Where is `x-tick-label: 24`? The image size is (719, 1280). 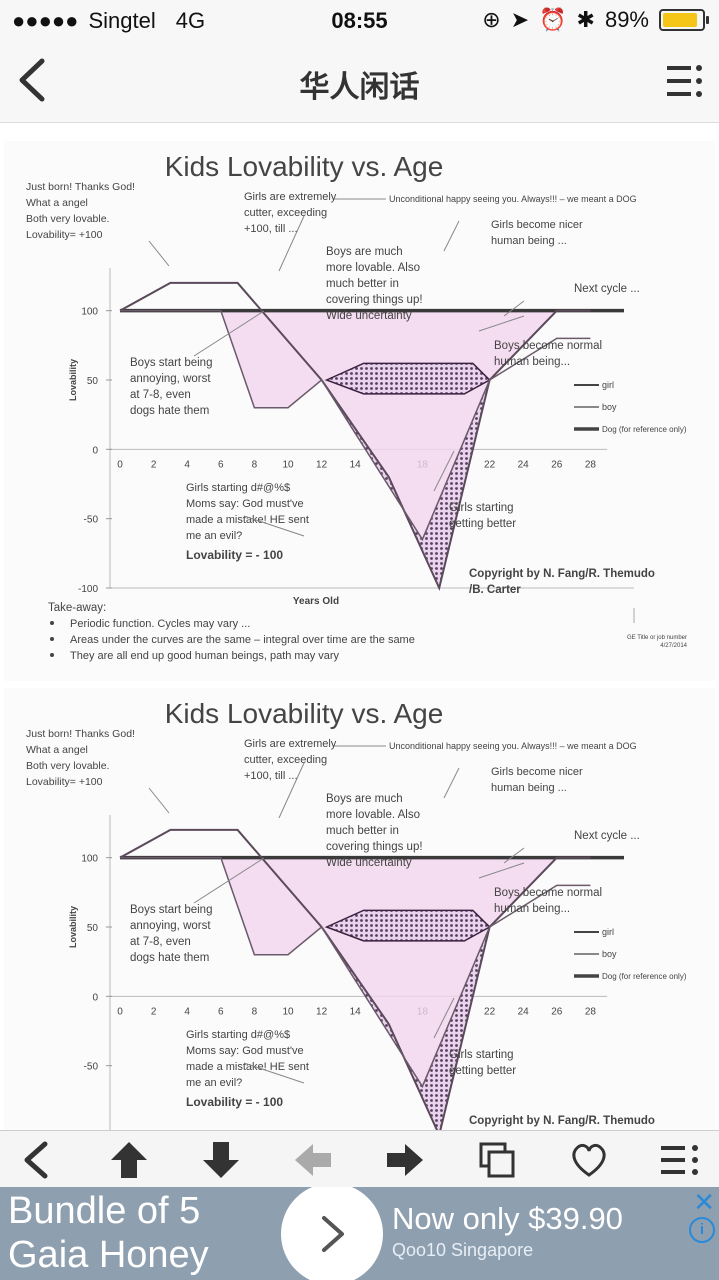 x-tick-label: 24 is located at coordinates (524, 464).